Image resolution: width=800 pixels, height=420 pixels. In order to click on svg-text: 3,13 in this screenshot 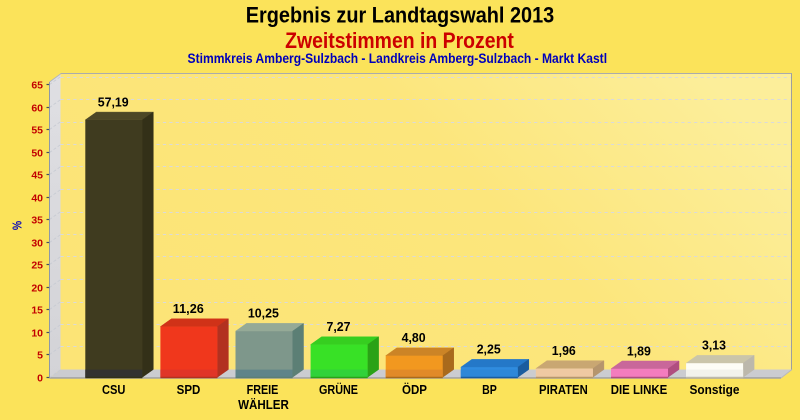, I will do `click(714, 345)`.